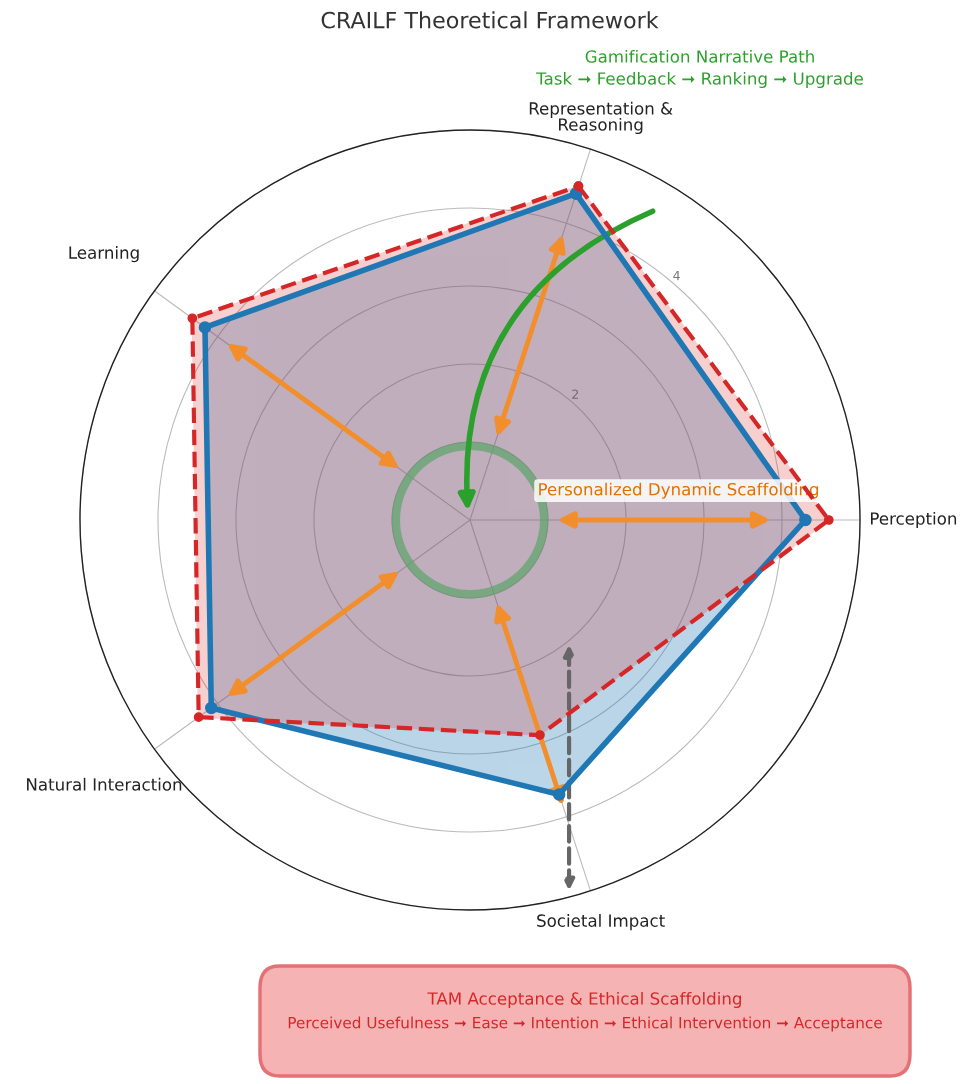 The width and height of the screenshot is (979, 1084). What do you see at coordinates (584, 1000) in the screenshot?
I see `text: TAM Acceptance & Ethical Scaffolding` at bounding box center [584, 1000].